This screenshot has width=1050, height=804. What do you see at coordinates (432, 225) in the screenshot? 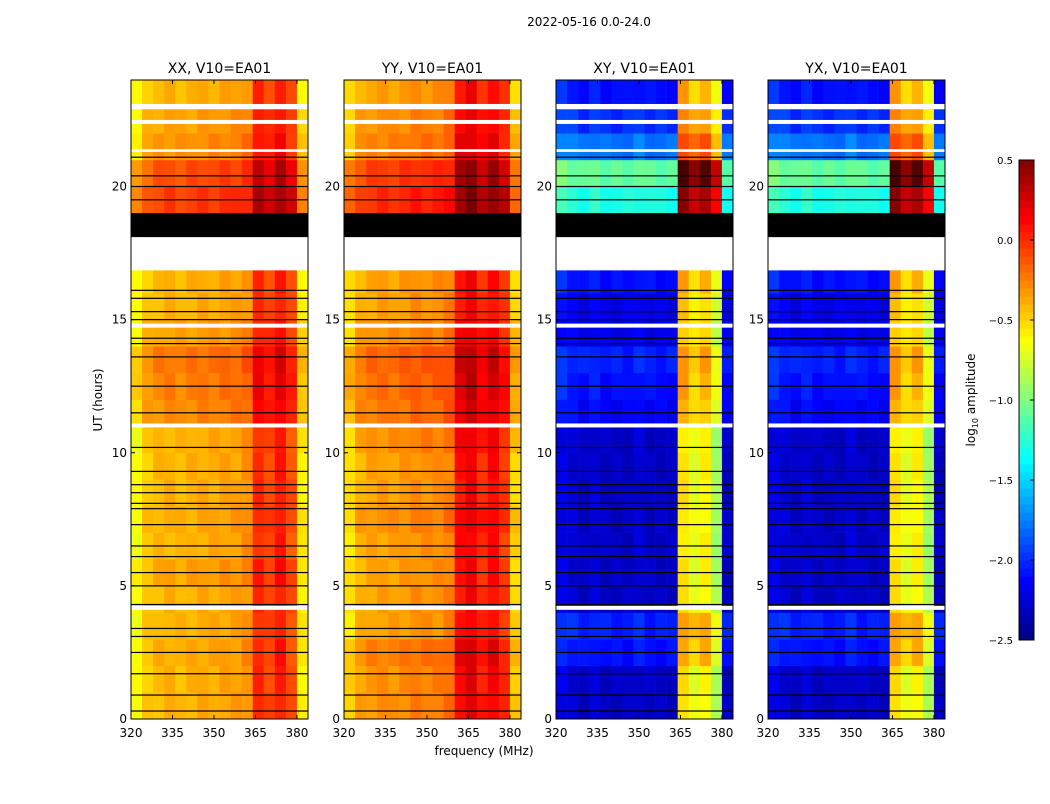
I see `zero-band` at bounding box center [432, 225].